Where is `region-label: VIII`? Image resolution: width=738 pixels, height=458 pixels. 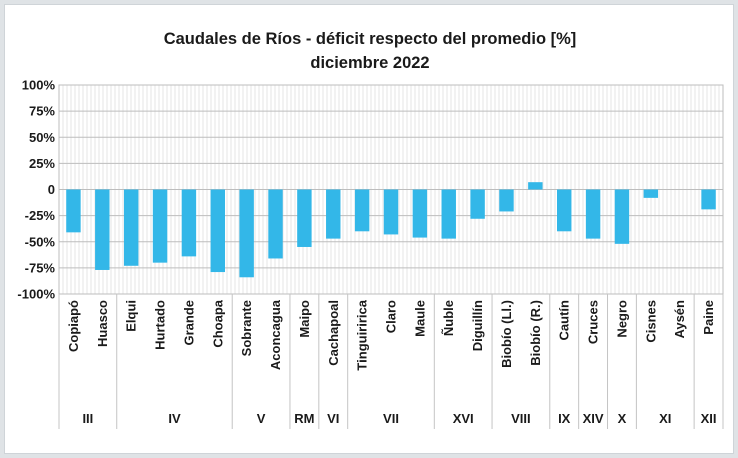
region-label: VIII is located at coordinates (521, 418).